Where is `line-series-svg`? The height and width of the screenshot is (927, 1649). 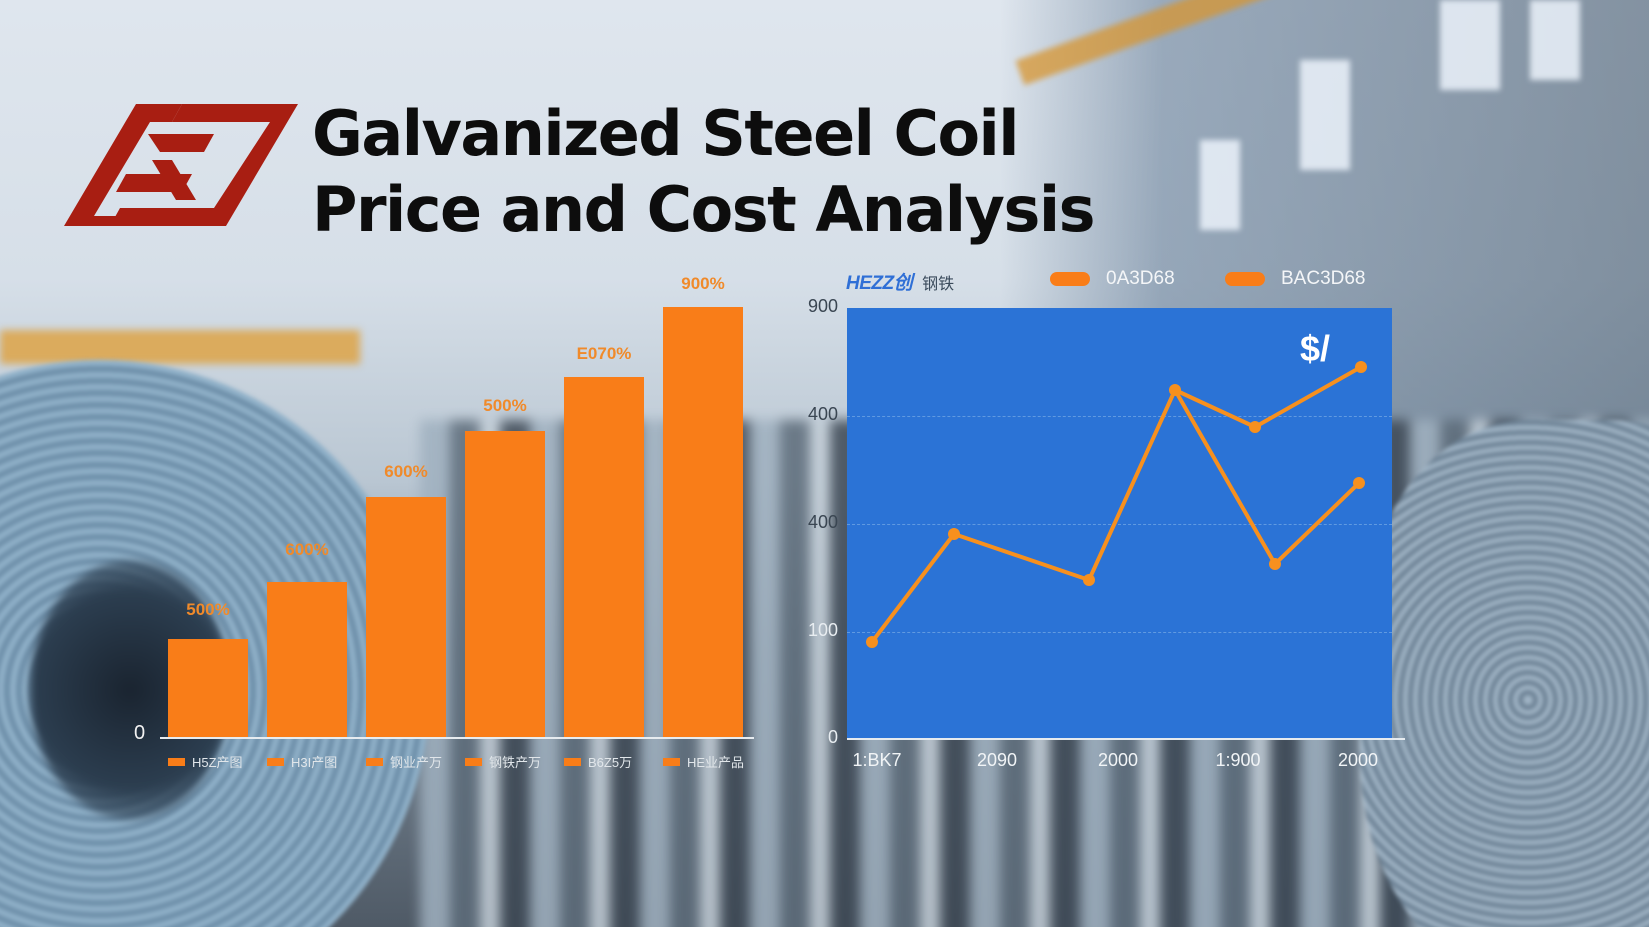 line-series-svg is located at coordinates (1116, 504).